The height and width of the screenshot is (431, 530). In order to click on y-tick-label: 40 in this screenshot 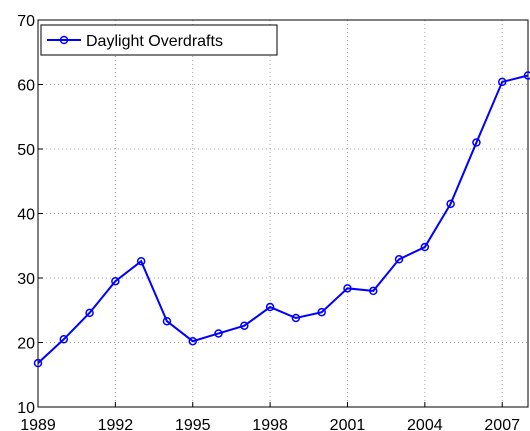, I will do `click(26, 215)`.